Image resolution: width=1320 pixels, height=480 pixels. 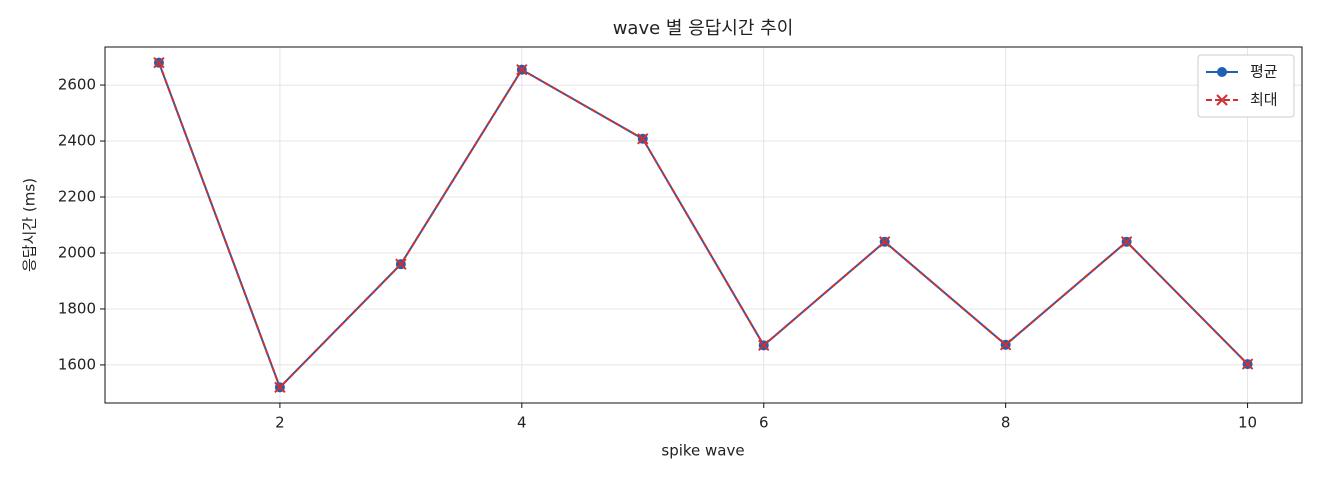 What do you see at coordinates (1247, 423) in the screenshot?
I see `x-tick-label: 10` at bounding box center [1247, 423].